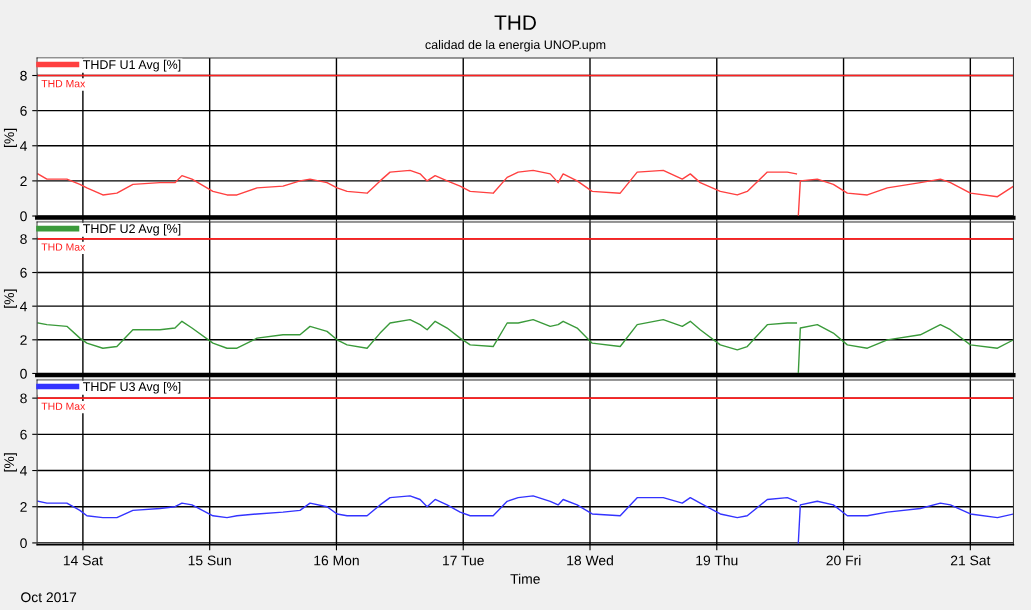  I want to click on chart-title: THD, so click(515, 22).